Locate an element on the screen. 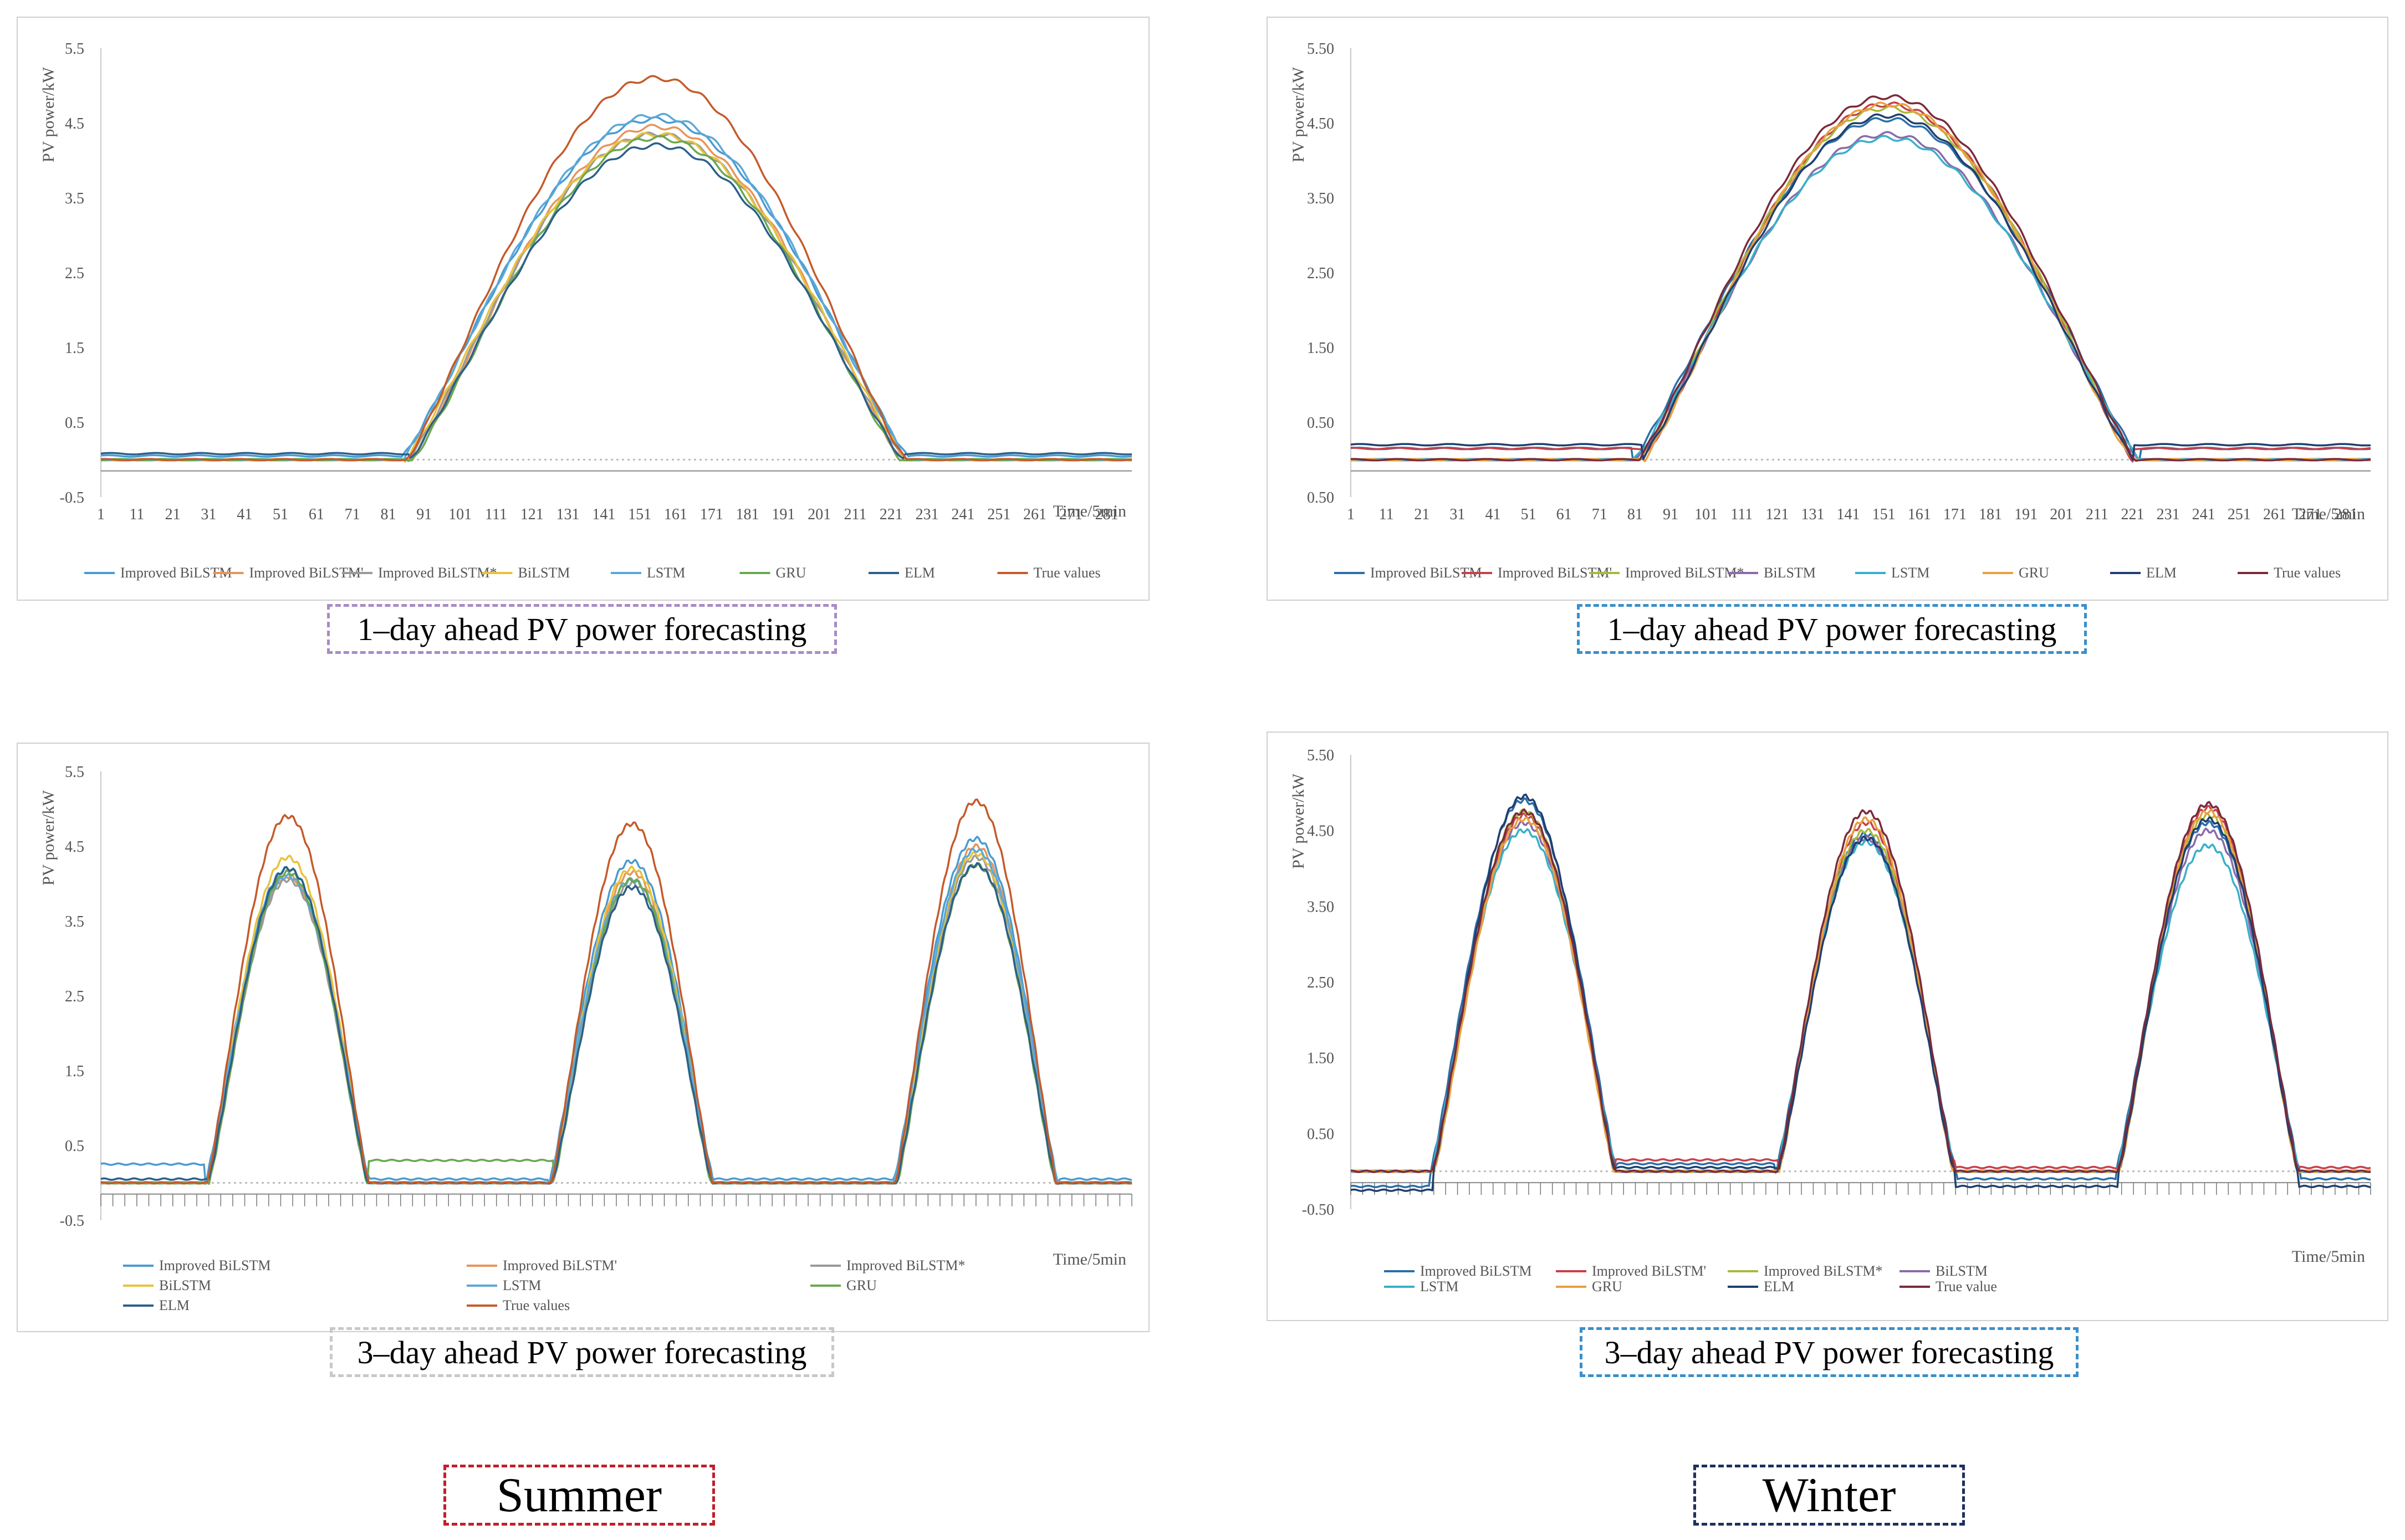 This screenshot has width=2405, height=1540. caption-winter-1day: 1–day ahead PV power forecasting is located at coordinates (1832, 629).